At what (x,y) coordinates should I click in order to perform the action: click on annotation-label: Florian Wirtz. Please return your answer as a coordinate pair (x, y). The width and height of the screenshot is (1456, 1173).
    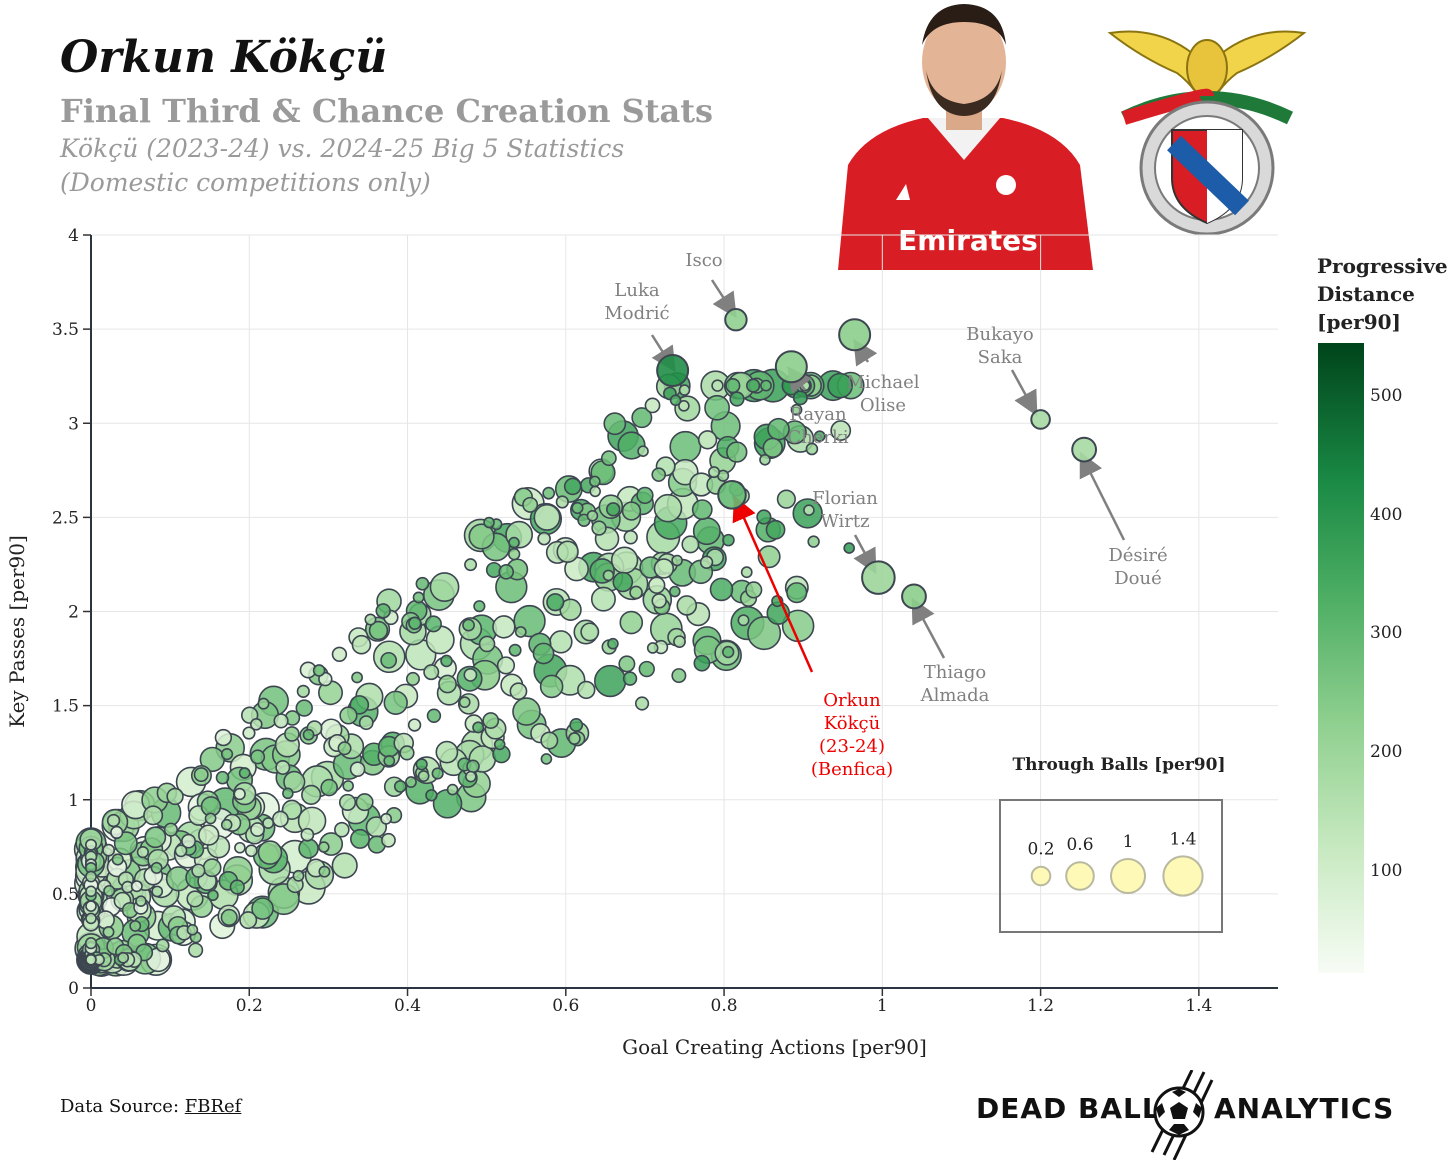
    Looking at the image, I should click on (845, 510).